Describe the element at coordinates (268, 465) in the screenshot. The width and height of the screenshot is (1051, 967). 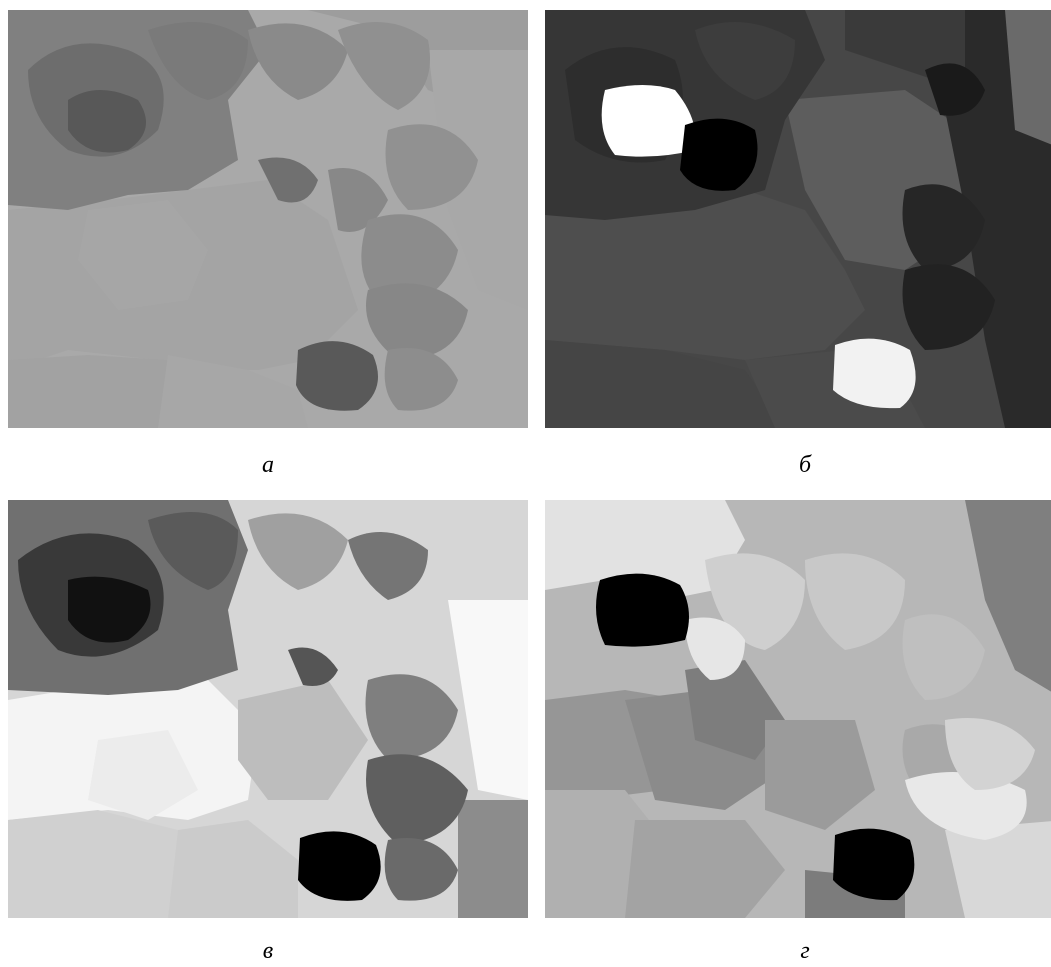
I see `caption-a: а` at that location.